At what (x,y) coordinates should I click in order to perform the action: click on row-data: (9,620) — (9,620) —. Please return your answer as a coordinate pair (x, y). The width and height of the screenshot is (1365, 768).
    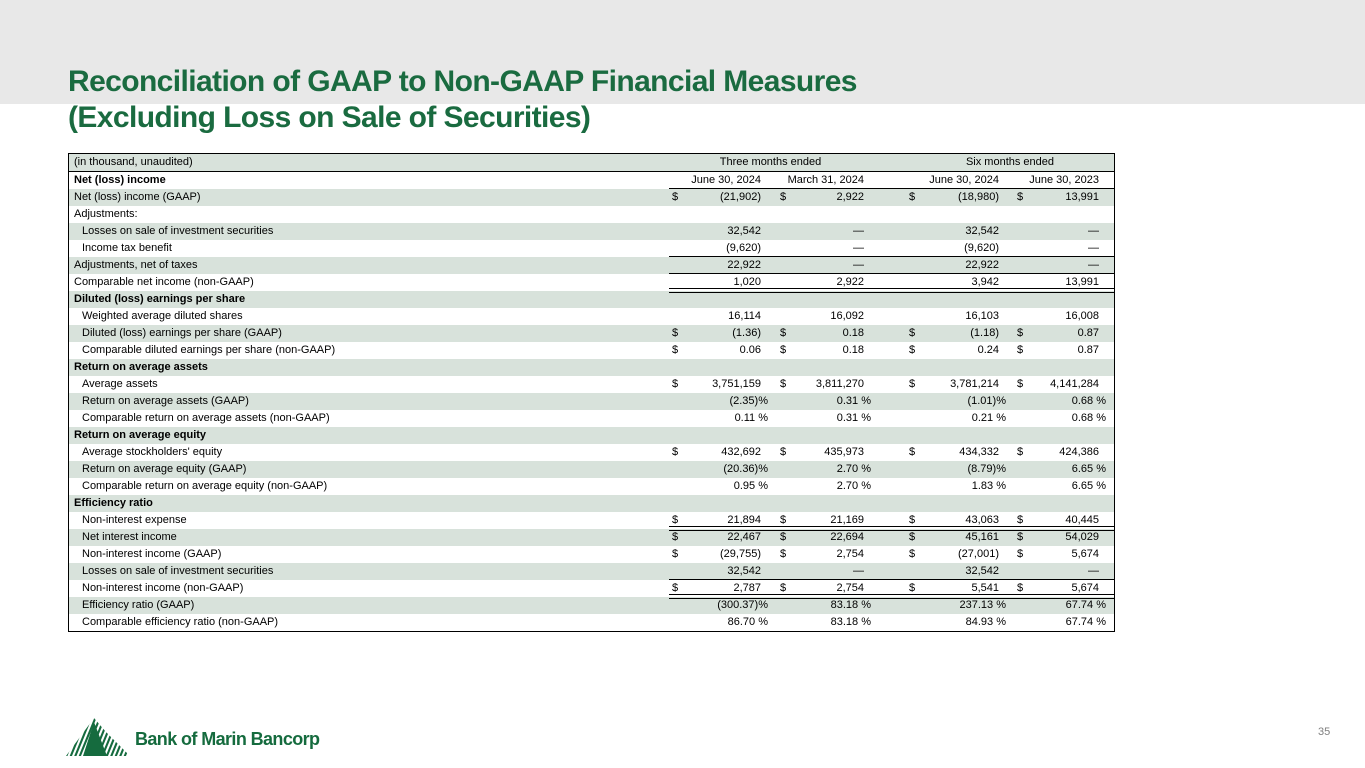
    Looking at the image, I should click on (891, 248).